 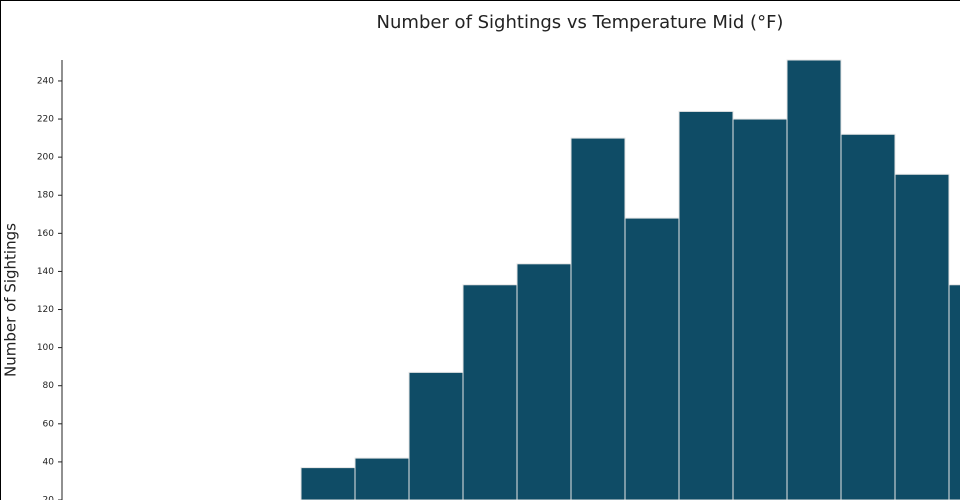 What do you see at coordinates (45, 310) in the screenshot?
I see `y-tick-label: 120` at bounding box center [45, 310].